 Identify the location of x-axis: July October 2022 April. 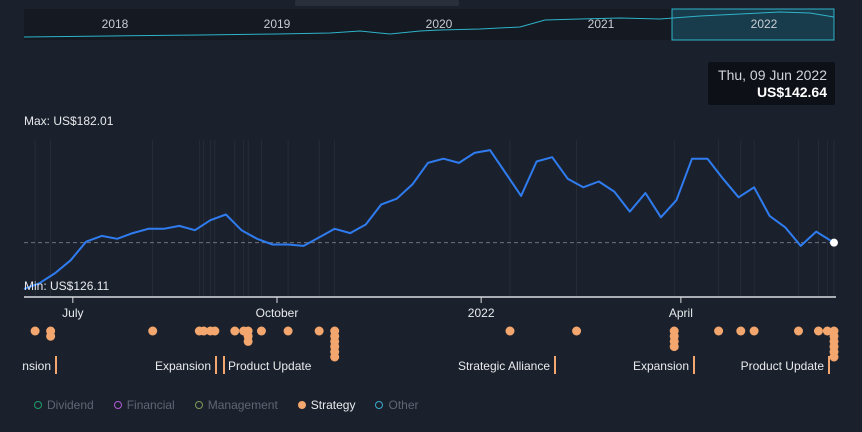
(430, 308).